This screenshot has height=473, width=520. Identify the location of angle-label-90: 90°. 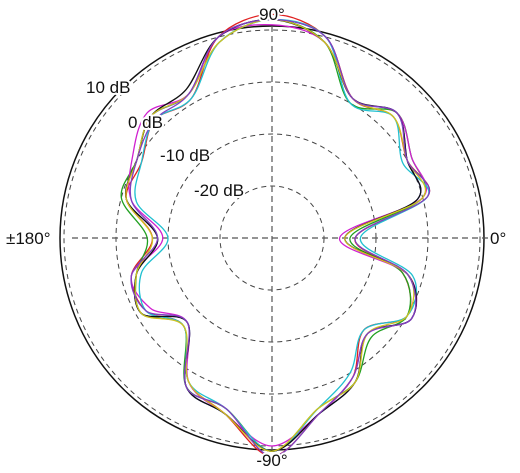
(272, 14).